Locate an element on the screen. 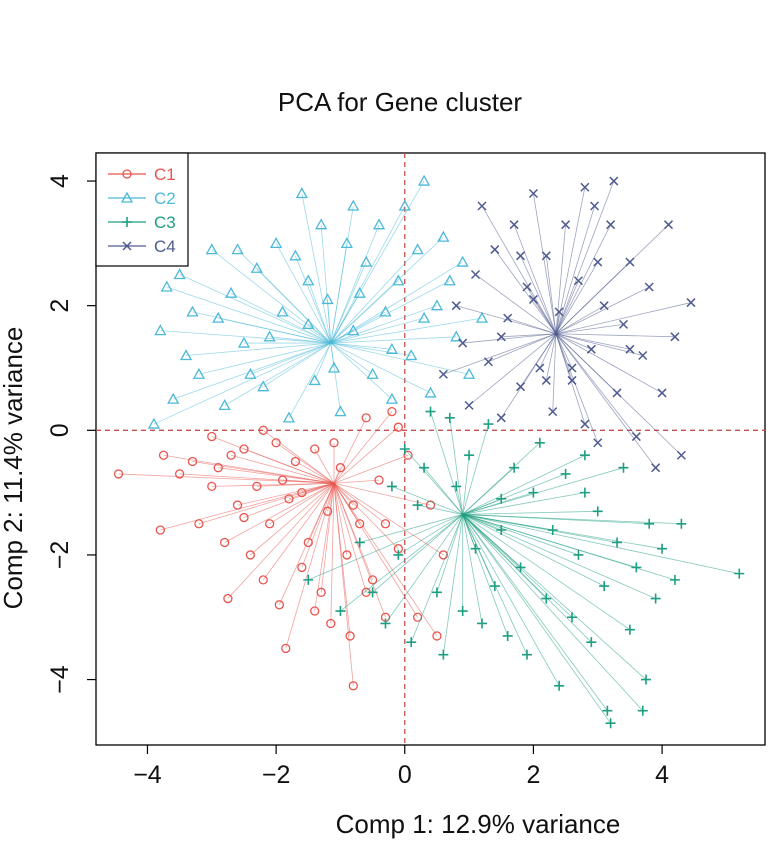 This screenshot has width=775, height=852. legend-marker is located at coordinates (127, 222).